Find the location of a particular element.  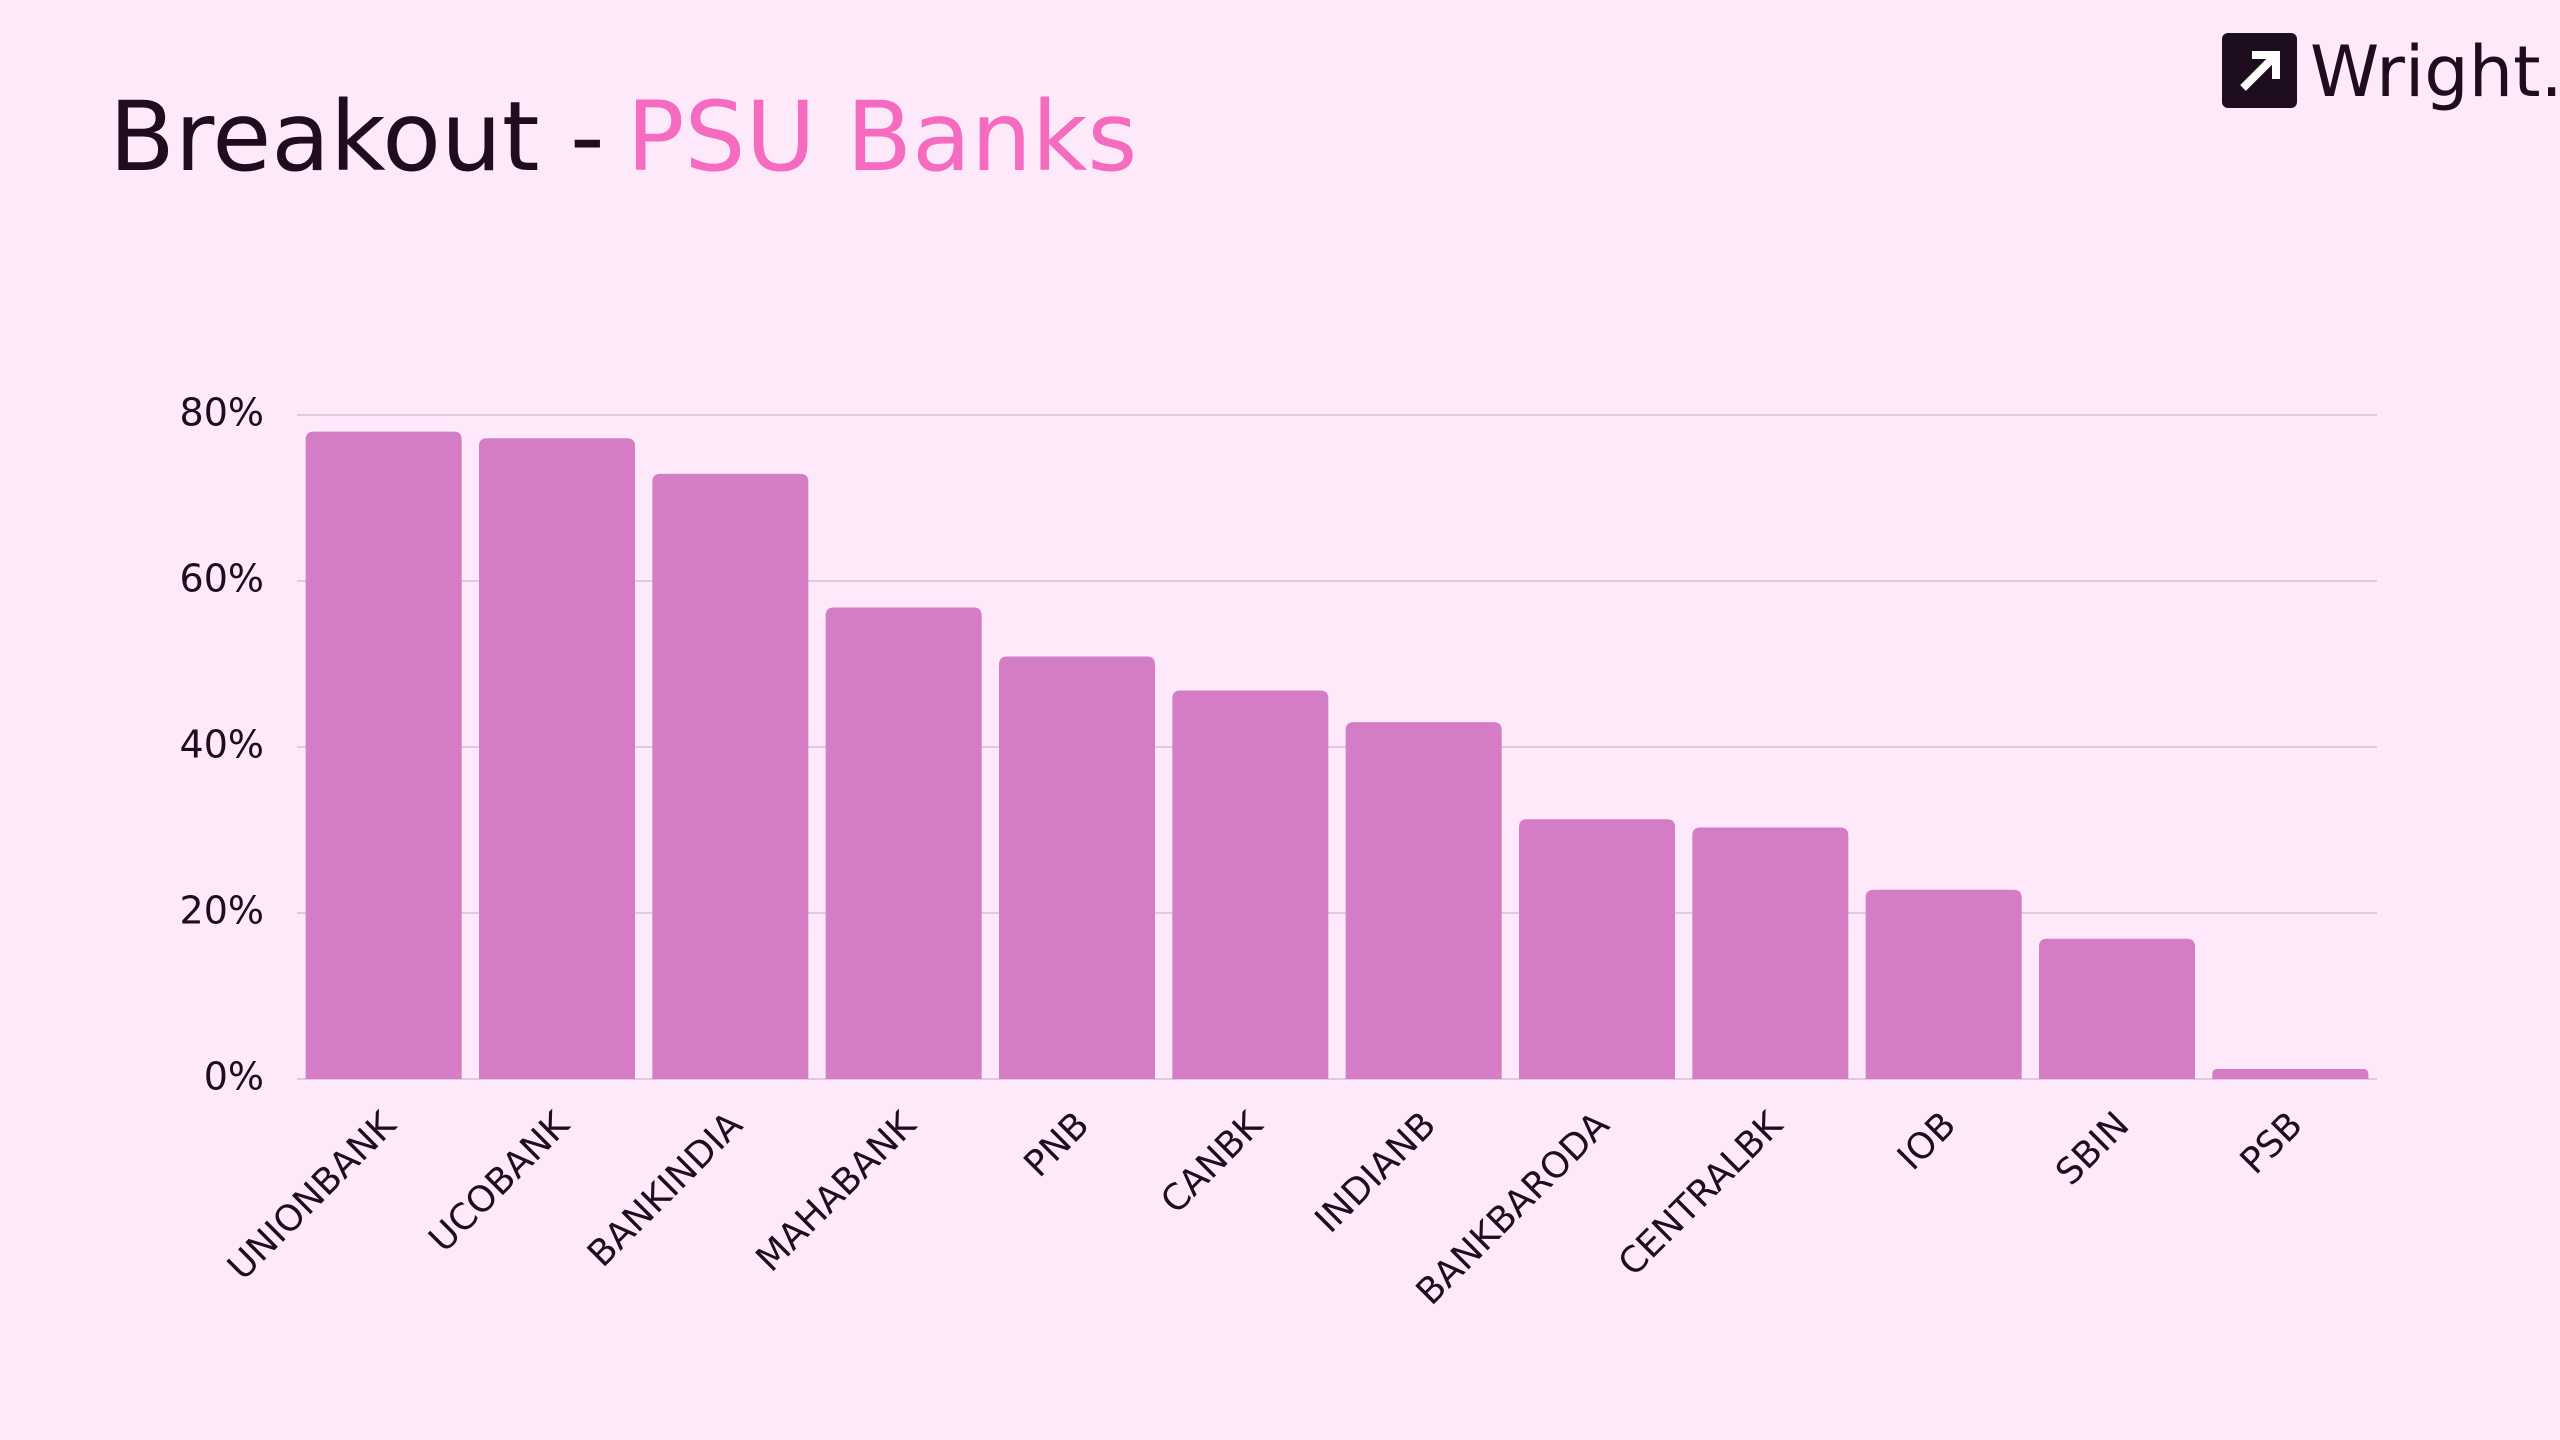

x-tick-label: PSB is located at coordinates (2272, 1143).